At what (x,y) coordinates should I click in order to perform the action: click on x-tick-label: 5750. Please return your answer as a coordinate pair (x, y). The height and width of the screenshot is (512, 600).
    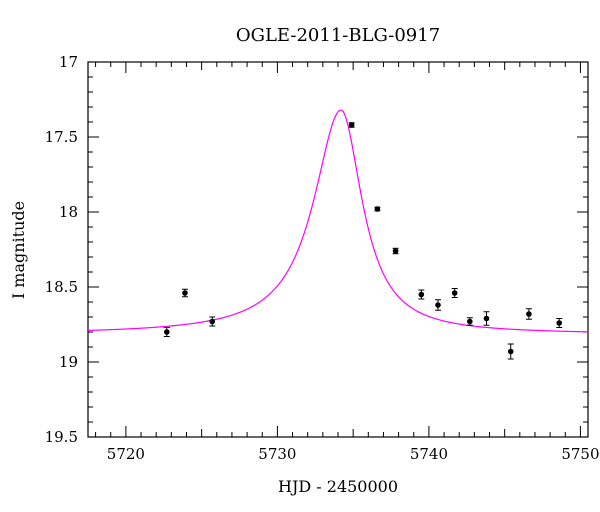
    Looking at the image, I should click on (580, 454).